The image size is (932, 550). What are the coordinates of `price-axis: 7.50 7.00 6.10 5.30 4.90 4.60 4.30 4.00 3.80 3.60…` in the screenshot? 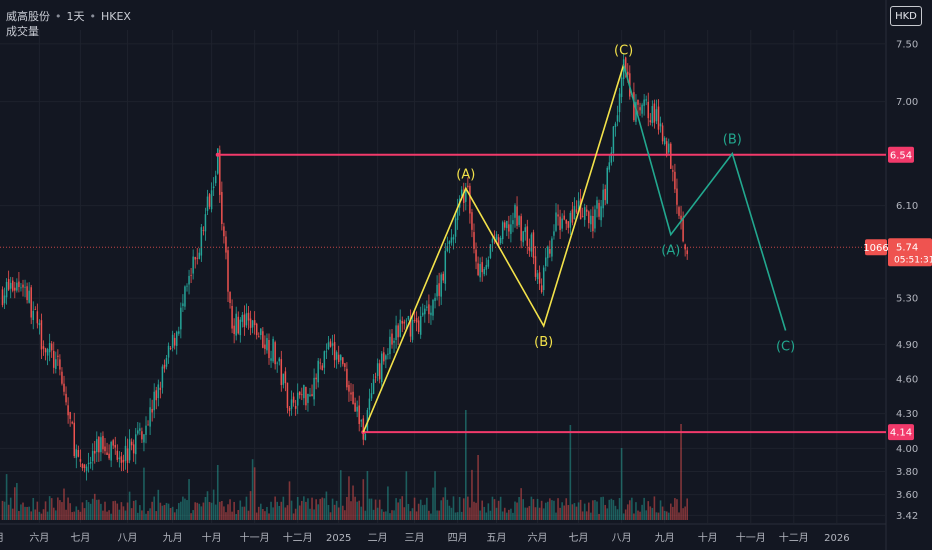 It's located at (907, 280).